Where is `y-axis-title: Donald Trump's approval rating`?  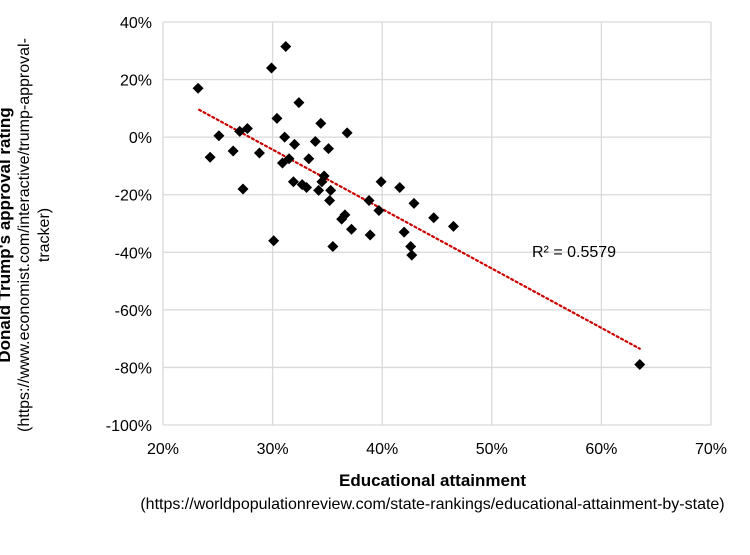
y-axis-title: Donald Trump's approval rating is located at coordinates (7, 235).